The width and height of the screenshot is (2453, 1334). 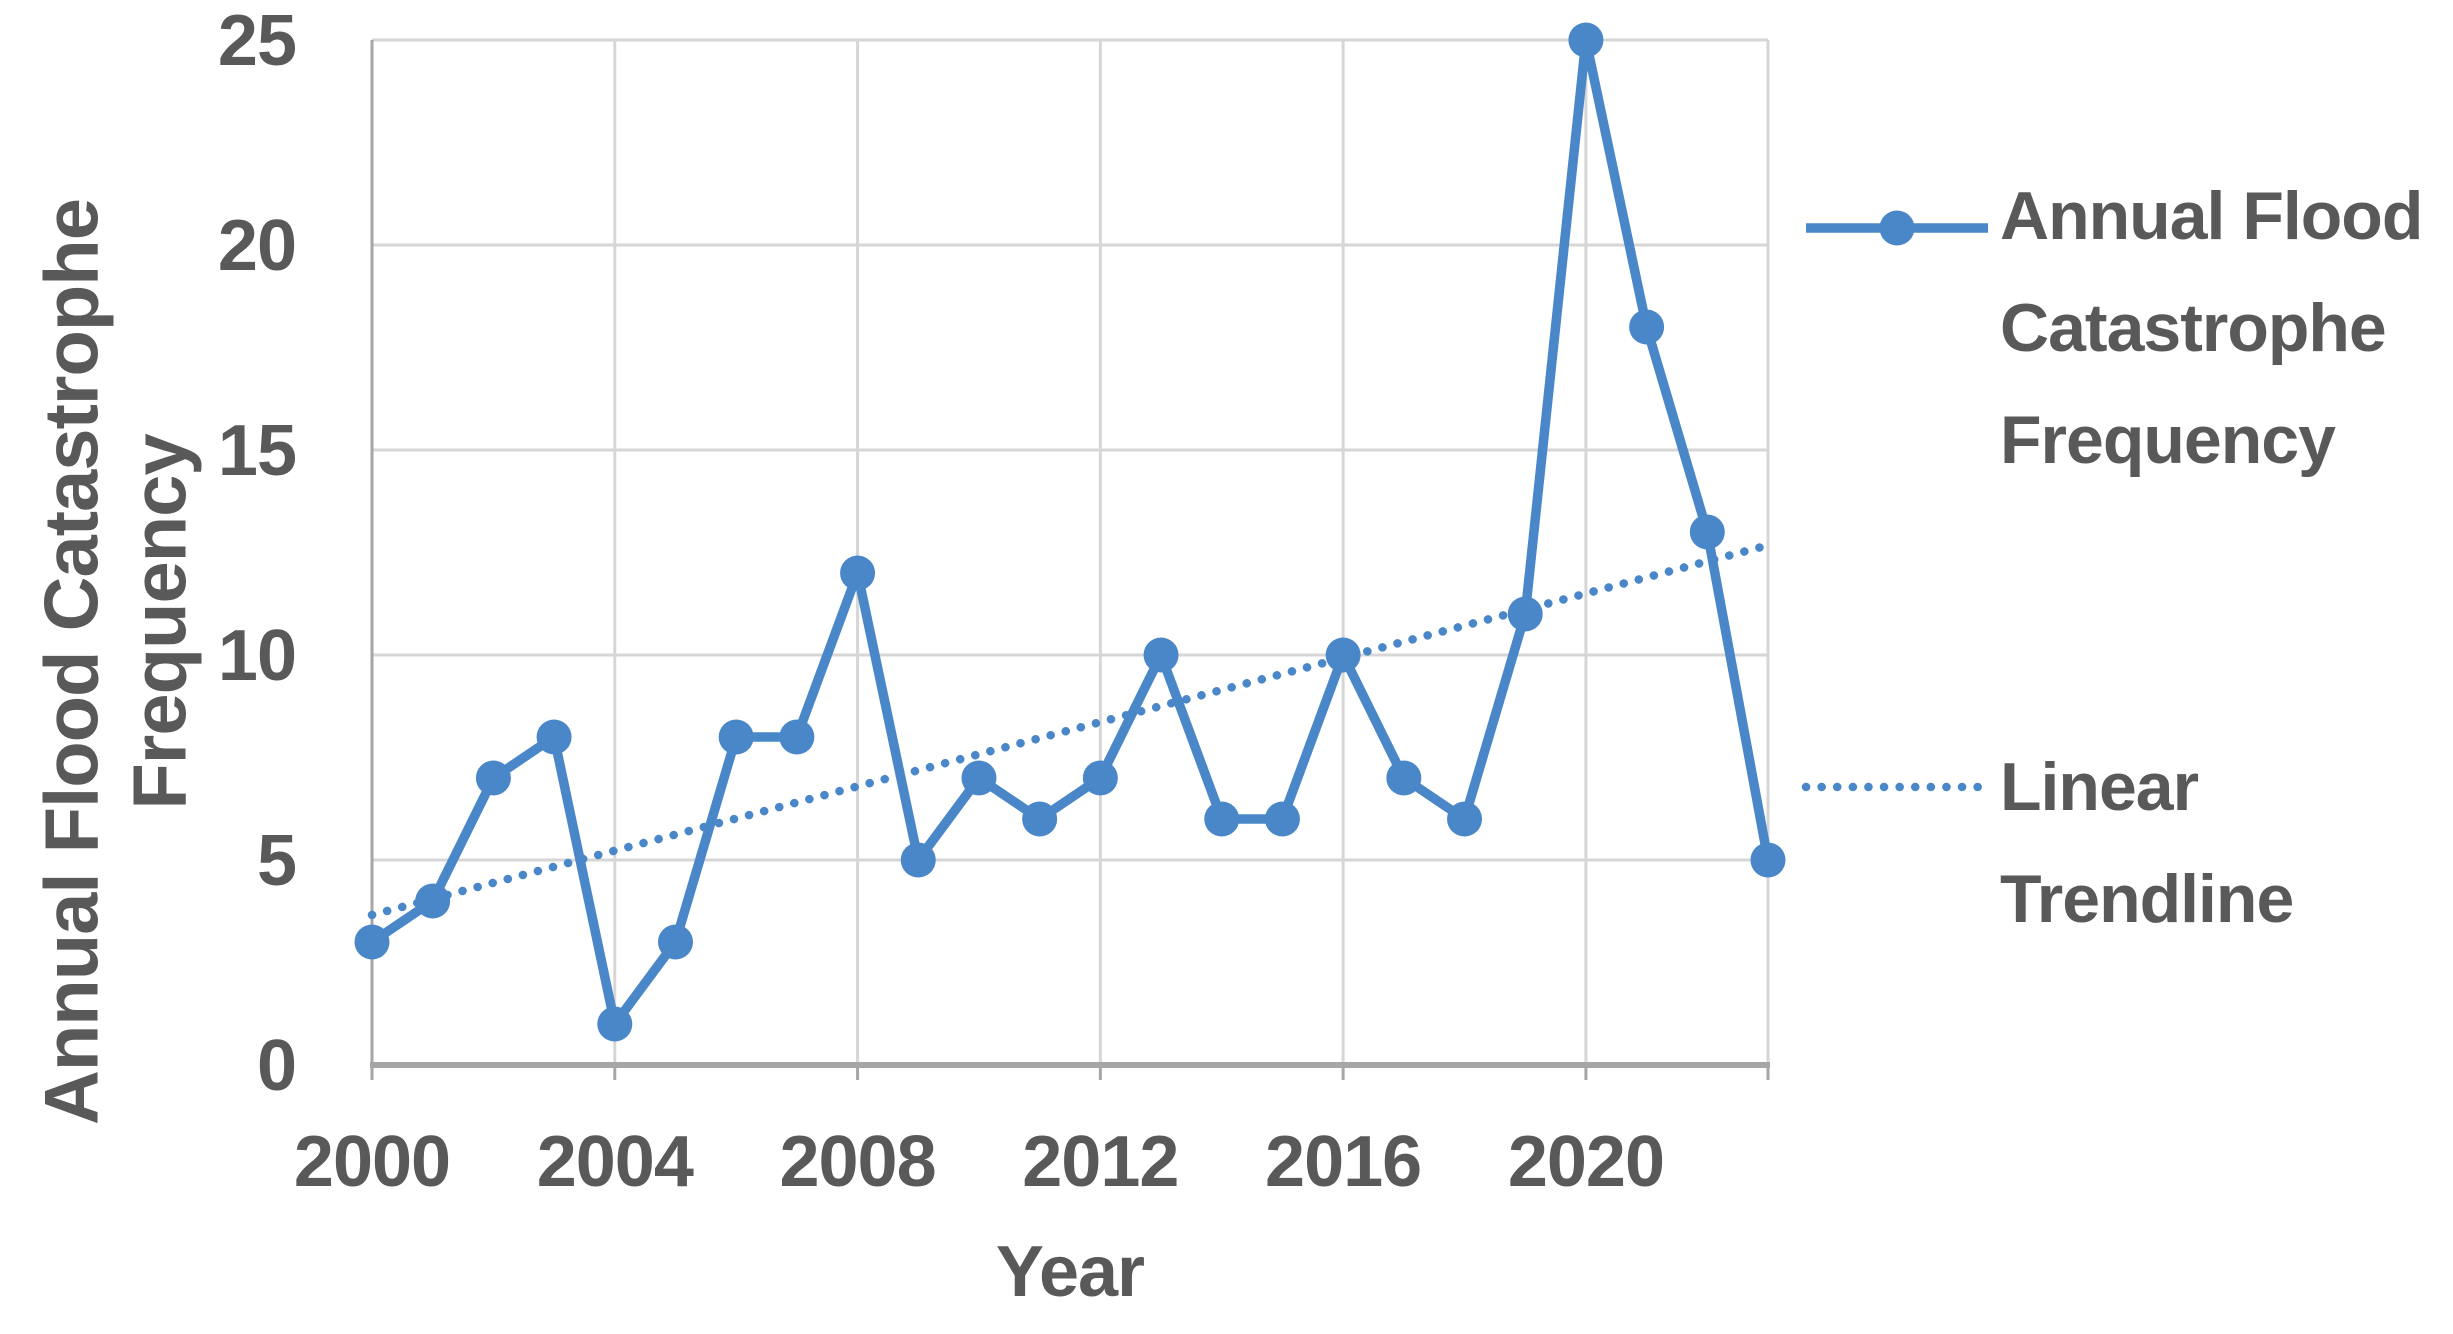 I want to click on x-tick-label: 2004, so click(x=615, y=1162).